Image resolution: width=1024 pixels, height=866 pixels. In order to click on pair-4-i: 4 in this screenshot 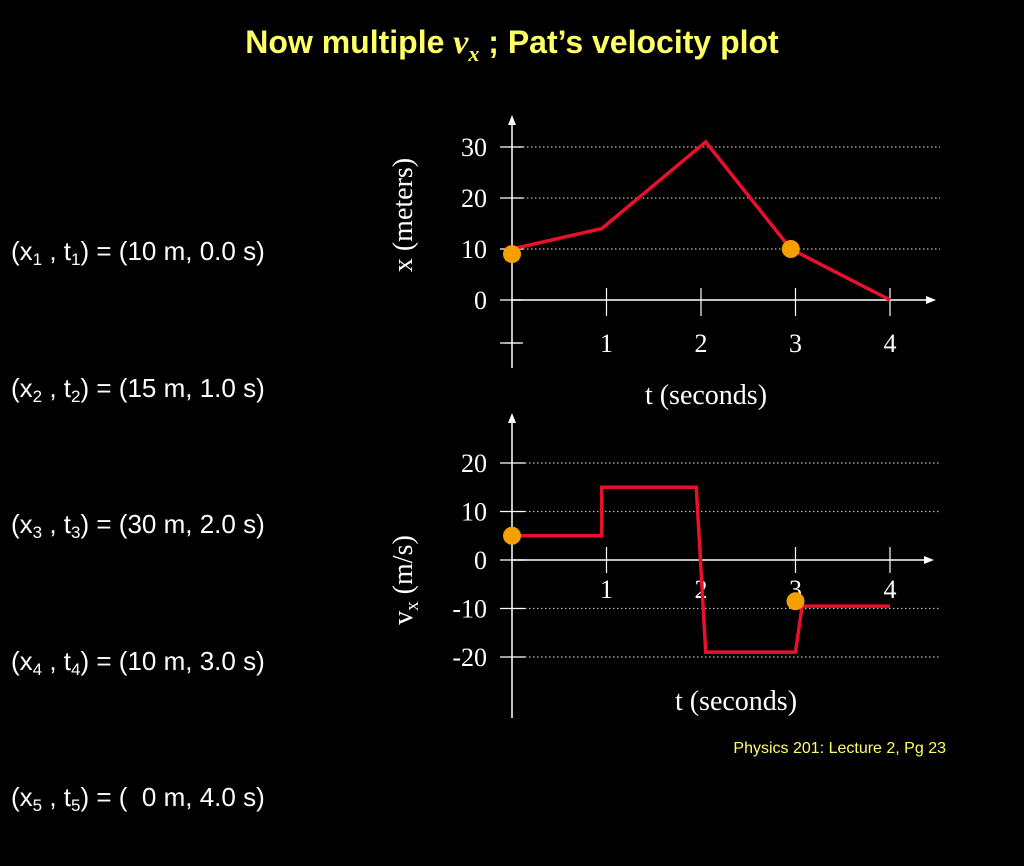, I will do `click(37, 669)`.